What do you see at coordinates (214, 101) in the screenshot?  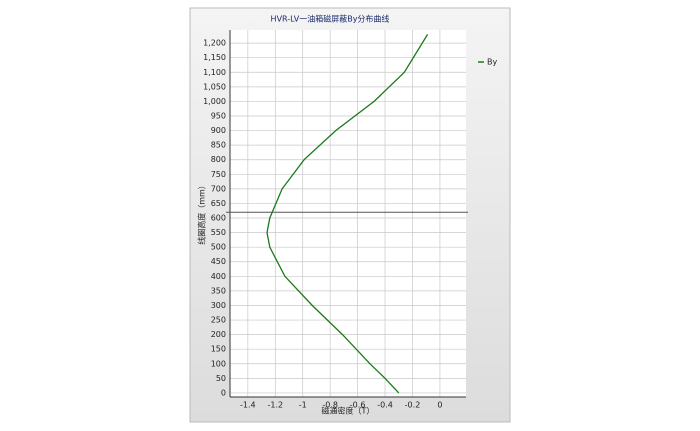 I see `y-tick-label: 1,000` at bounding box center [214, 101].